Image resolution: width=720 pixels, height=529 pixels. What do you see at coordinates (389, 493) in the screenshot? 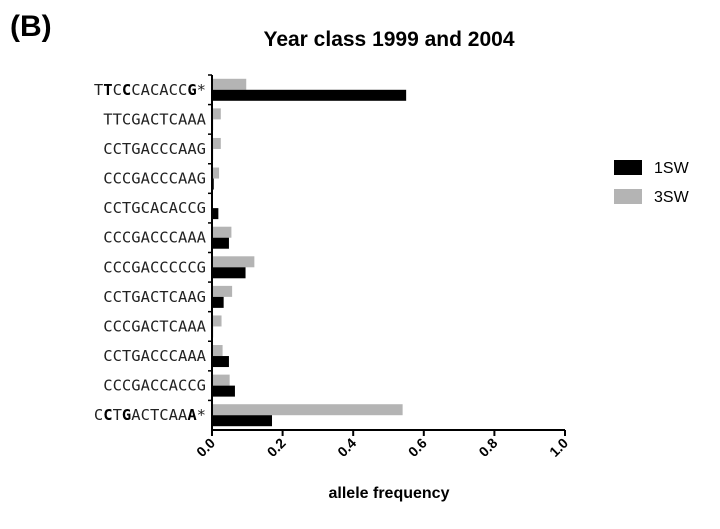
I see `x-axis-title: allele frequency` at bounding box center [389, 493].